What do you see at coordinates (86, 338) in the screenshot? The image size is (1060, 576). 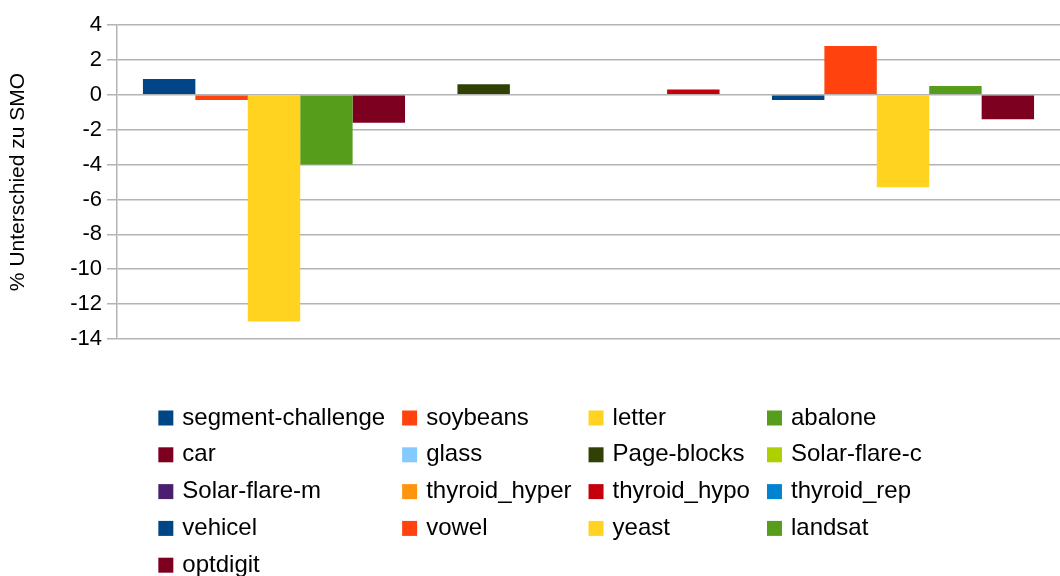 I see `y-tick-label: -14` at bounding box center [86, 338].